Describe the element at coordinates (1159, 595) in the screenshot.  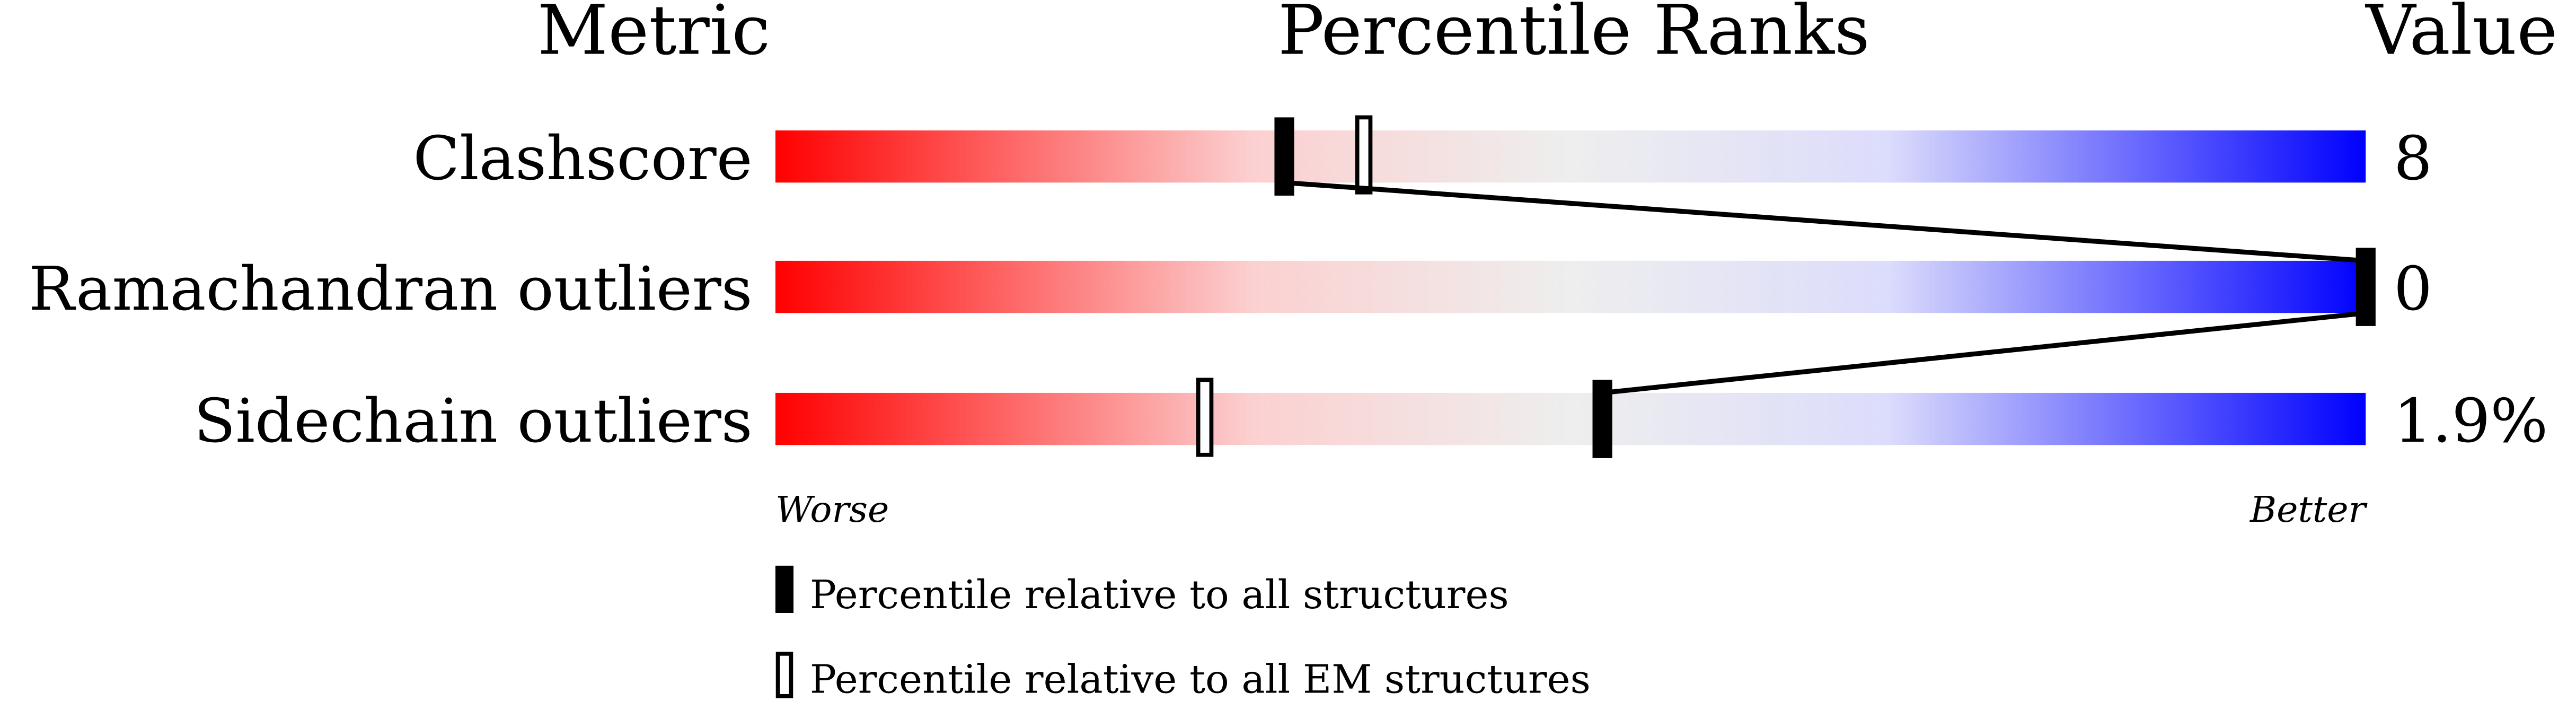
I see `legend-all-label: Percentile relative to all structures` at that location.